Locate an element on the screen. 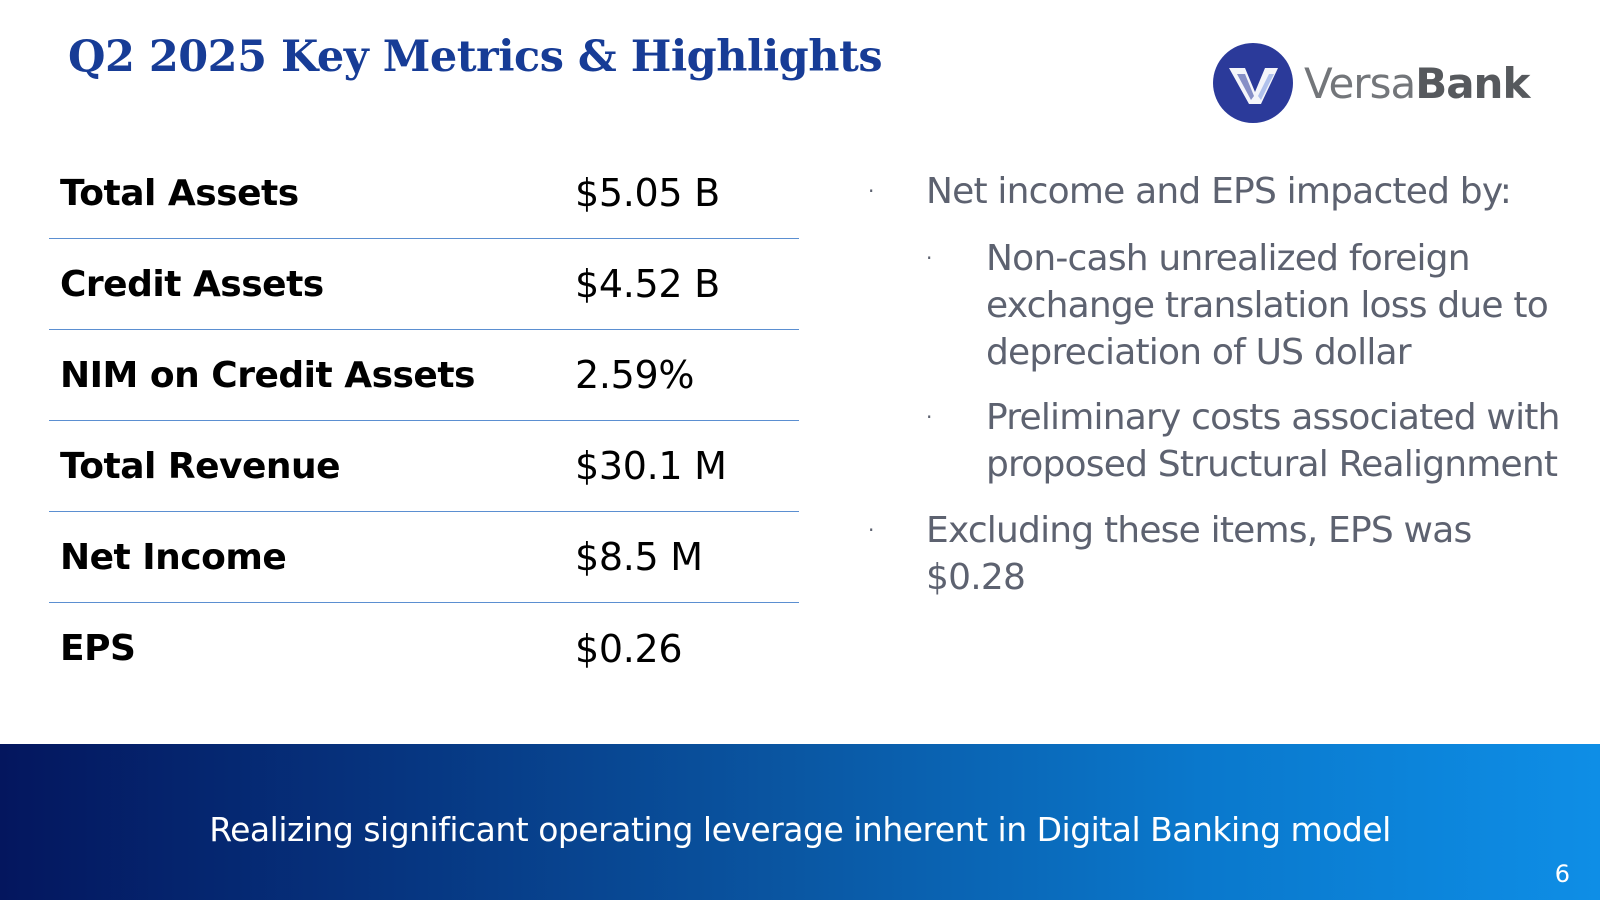  bullet-text: Net income and EPS impacted by: is located at coordinates (1219, 191).